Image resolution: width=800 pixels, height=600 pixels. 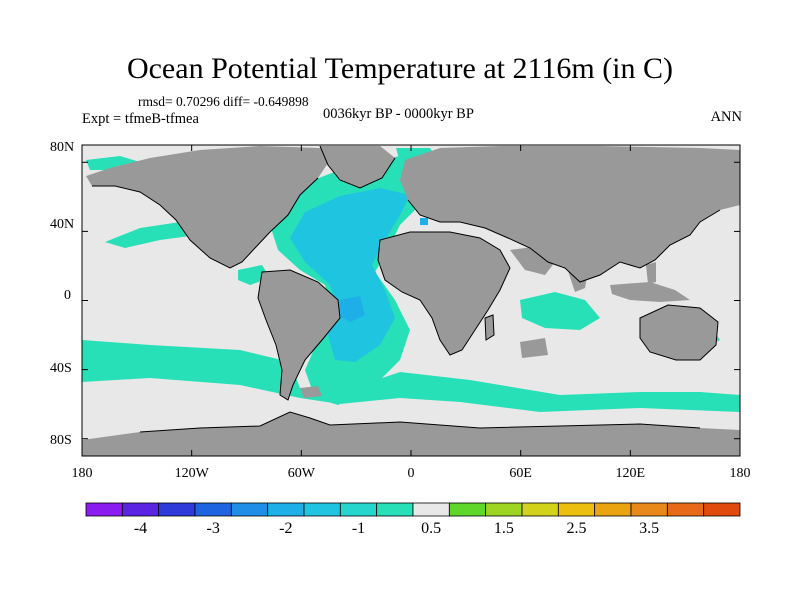 I want to click on colorbar, so click(x=413, y=509).